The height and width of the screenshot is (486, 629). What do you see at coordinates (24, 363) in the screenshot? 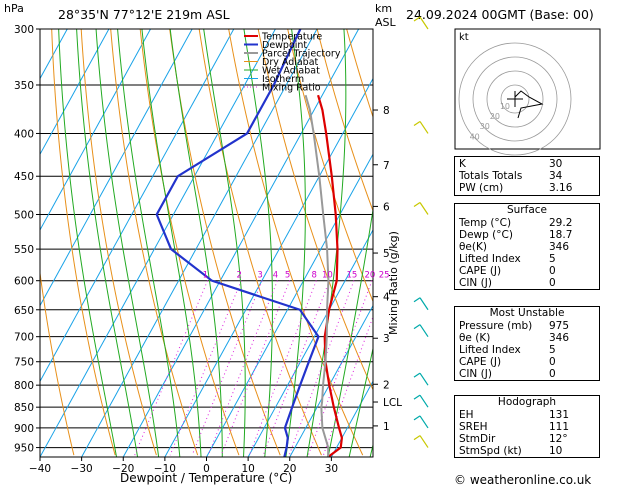
I see `pressure-tick-label: 750` at bounding box center [24, 363].